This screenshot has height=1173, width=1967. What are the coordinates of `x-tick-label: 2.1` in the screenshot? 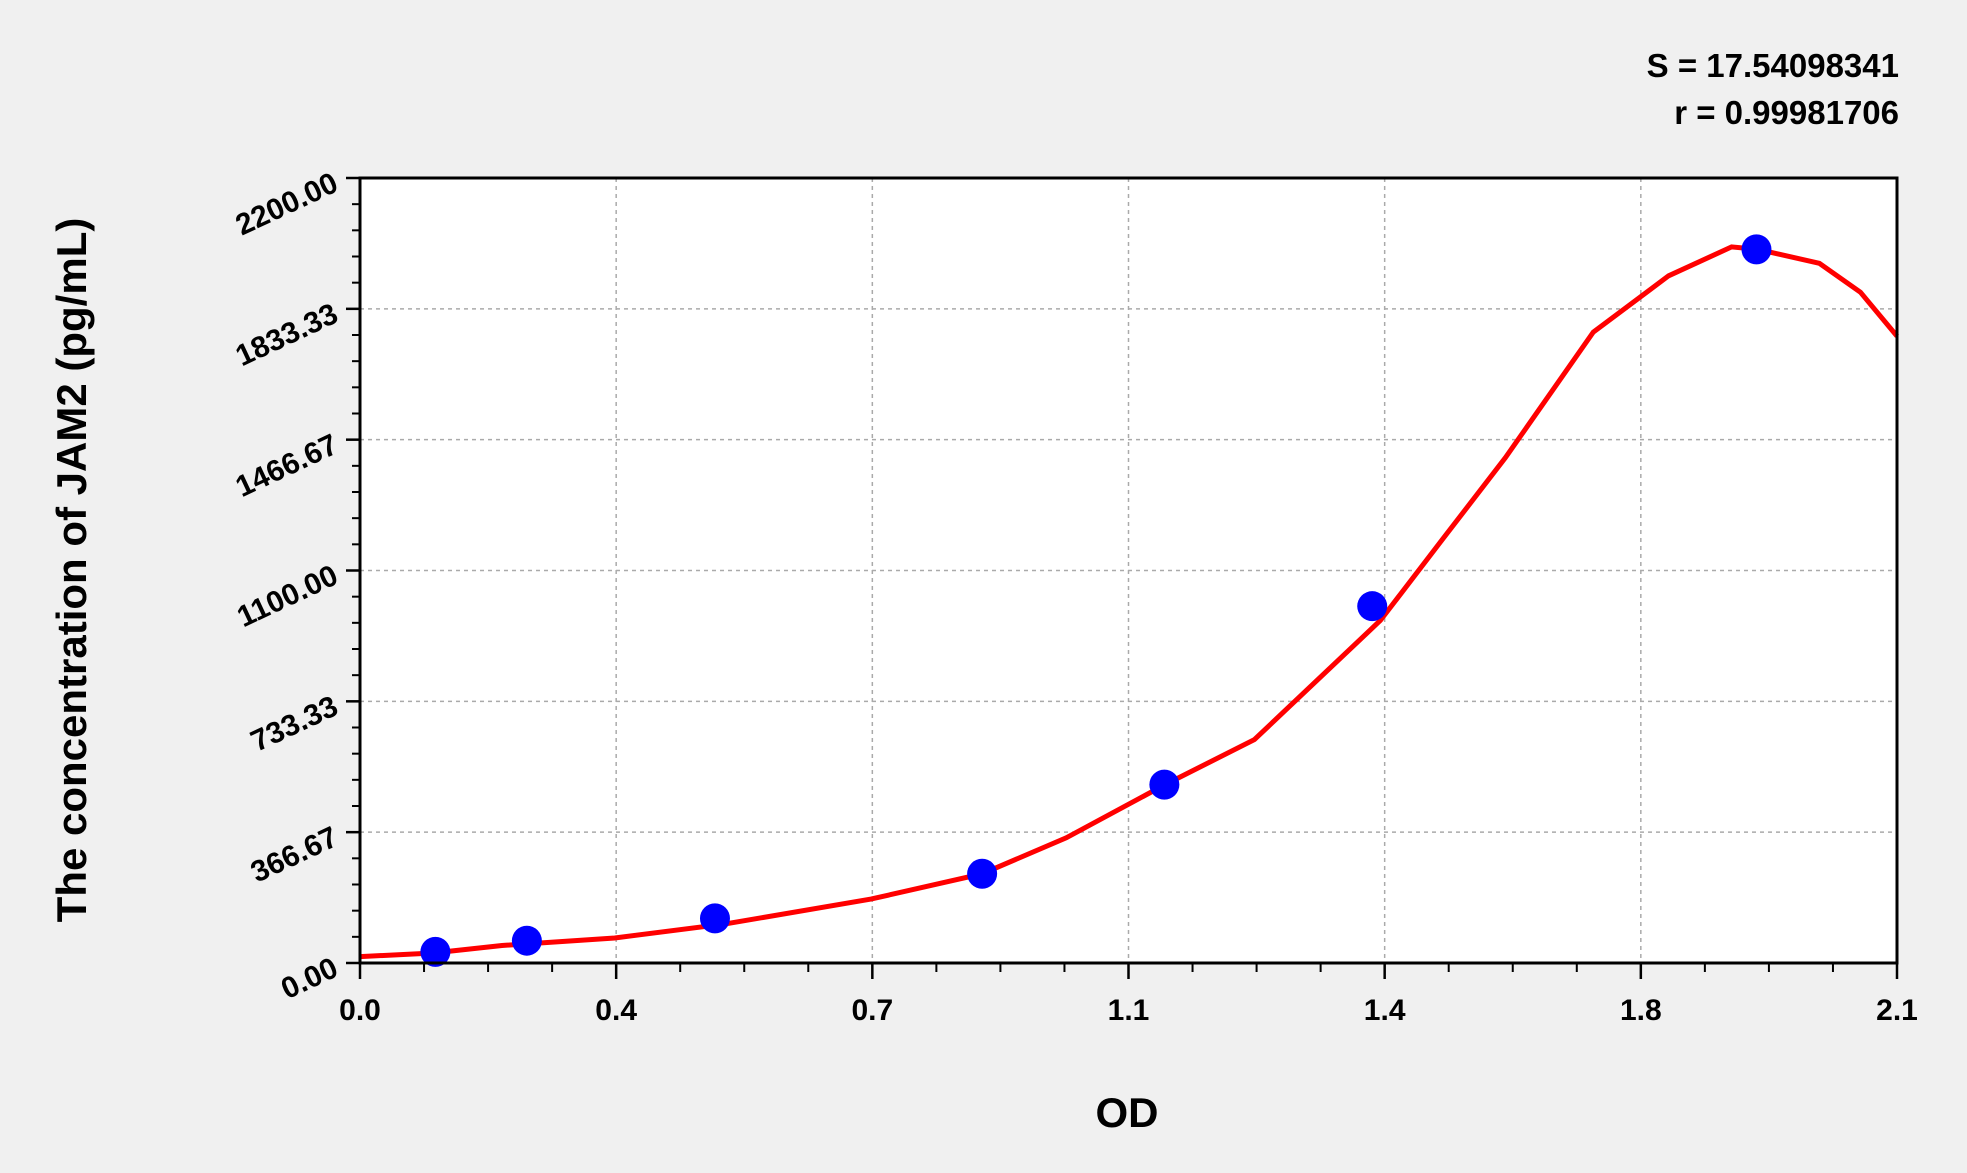 It's located at (1897, 1010).